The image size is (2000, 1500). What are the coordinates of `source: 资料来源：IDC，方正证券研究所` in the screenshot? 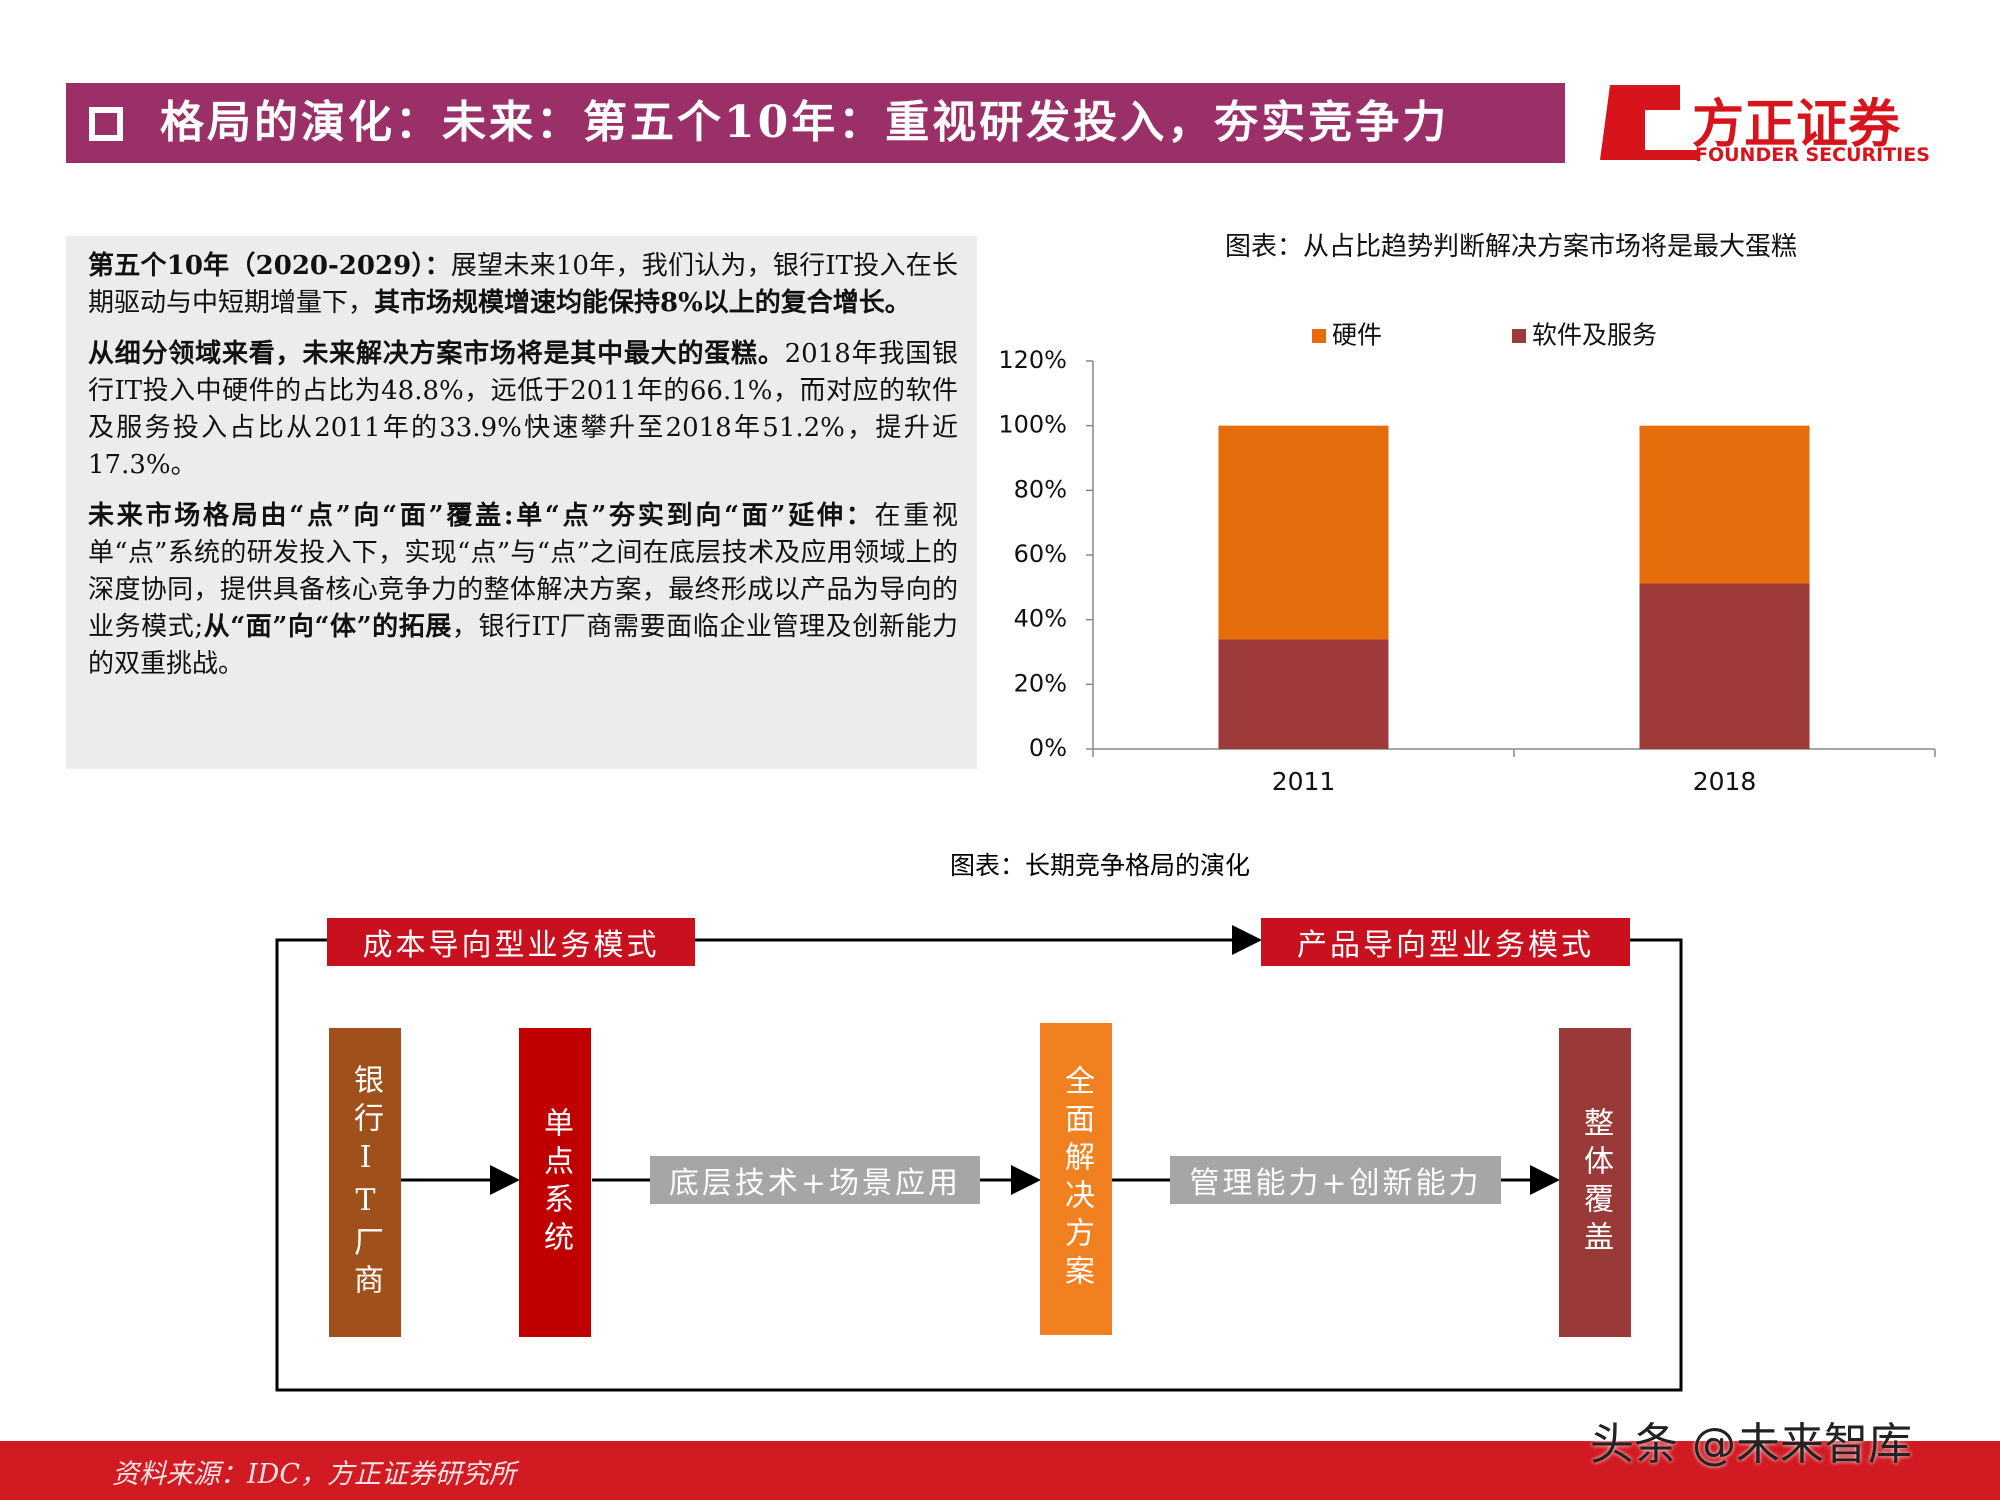 It's located at (314, 1474).